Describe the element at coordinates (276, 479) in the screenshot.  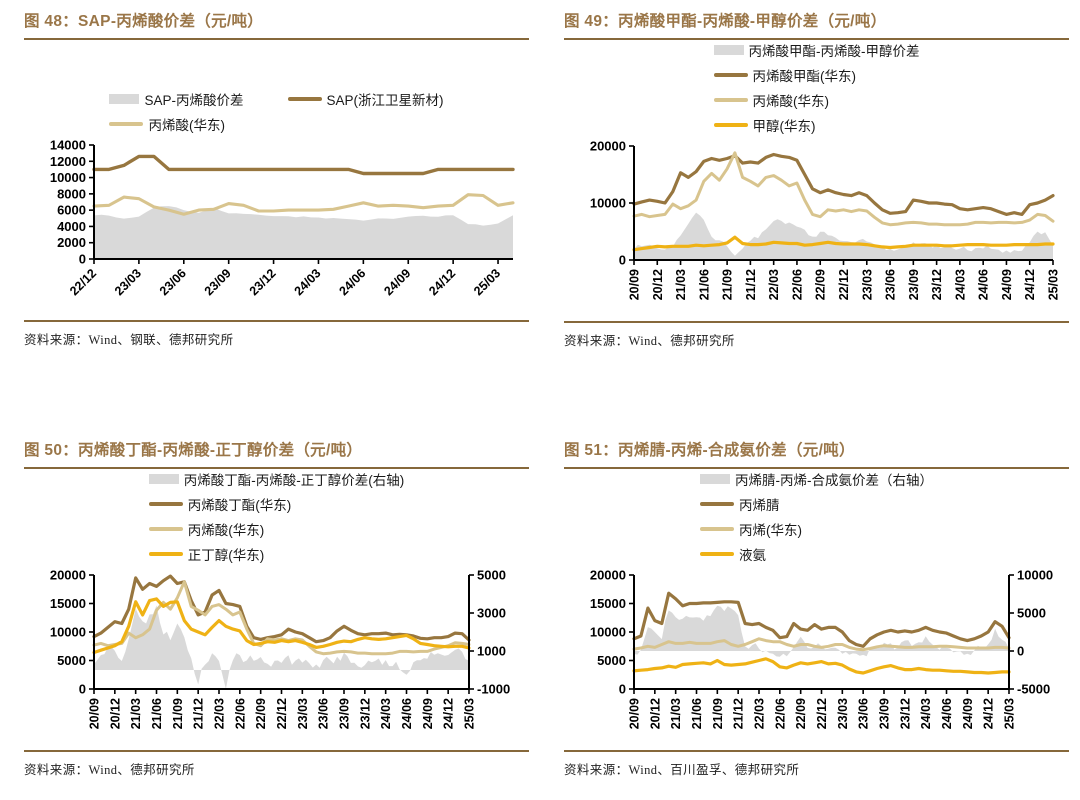
I see `legend-item: 丙烯酸丁酯-丙烯酸-正丁醇价差(右轴)` at that location.